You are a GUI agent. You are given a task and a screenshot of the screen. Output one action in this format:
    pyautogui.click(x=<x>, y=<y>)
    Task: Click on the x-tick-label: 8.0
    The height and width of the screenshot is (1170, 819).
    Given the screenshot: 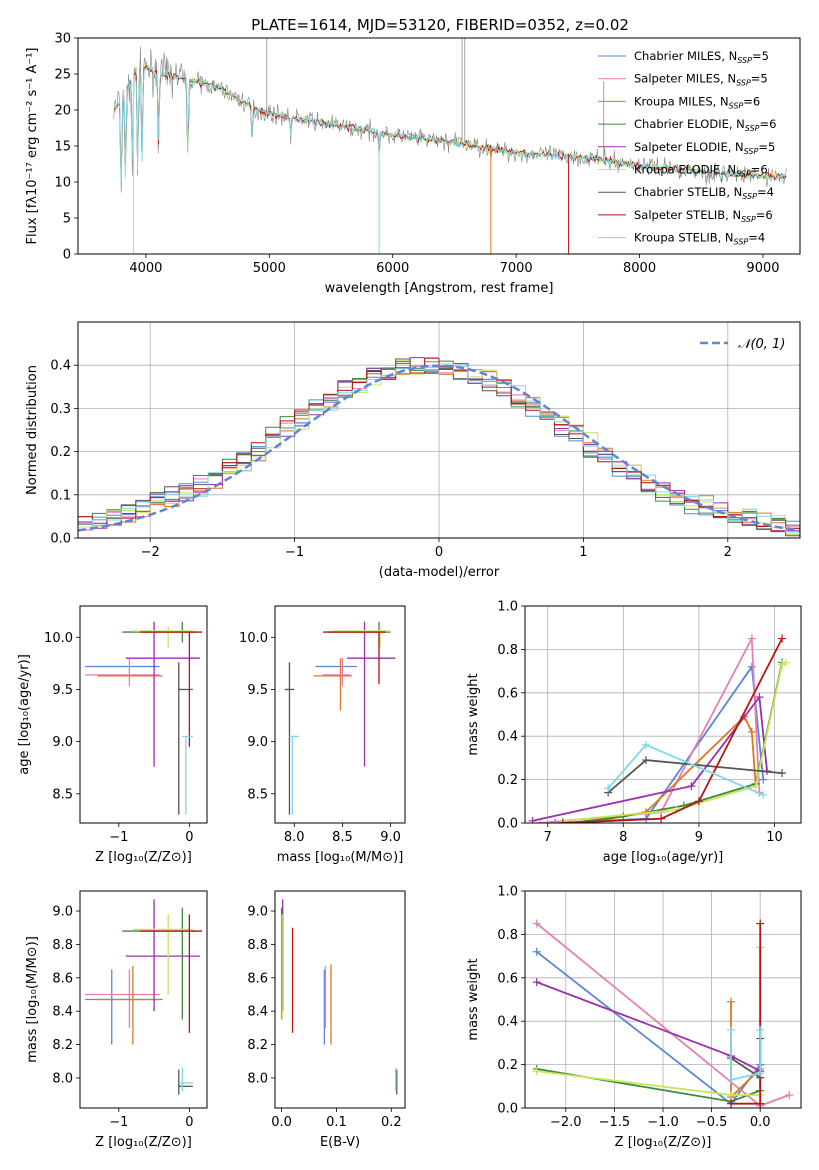 What is the action you would take?
    pyautogui.click(x=294, y=837)
    